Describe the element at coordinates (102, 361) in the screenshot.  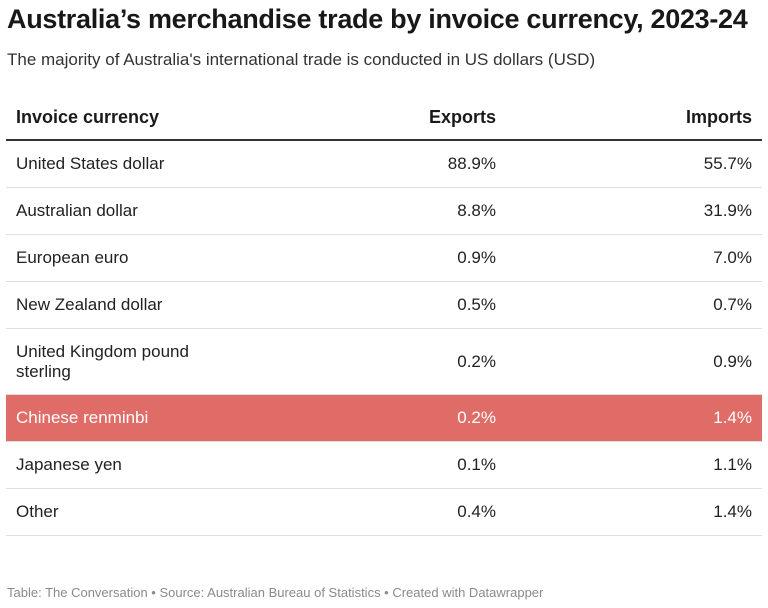
I see `currency-cell: United Kingdom pound sterling` at that location.